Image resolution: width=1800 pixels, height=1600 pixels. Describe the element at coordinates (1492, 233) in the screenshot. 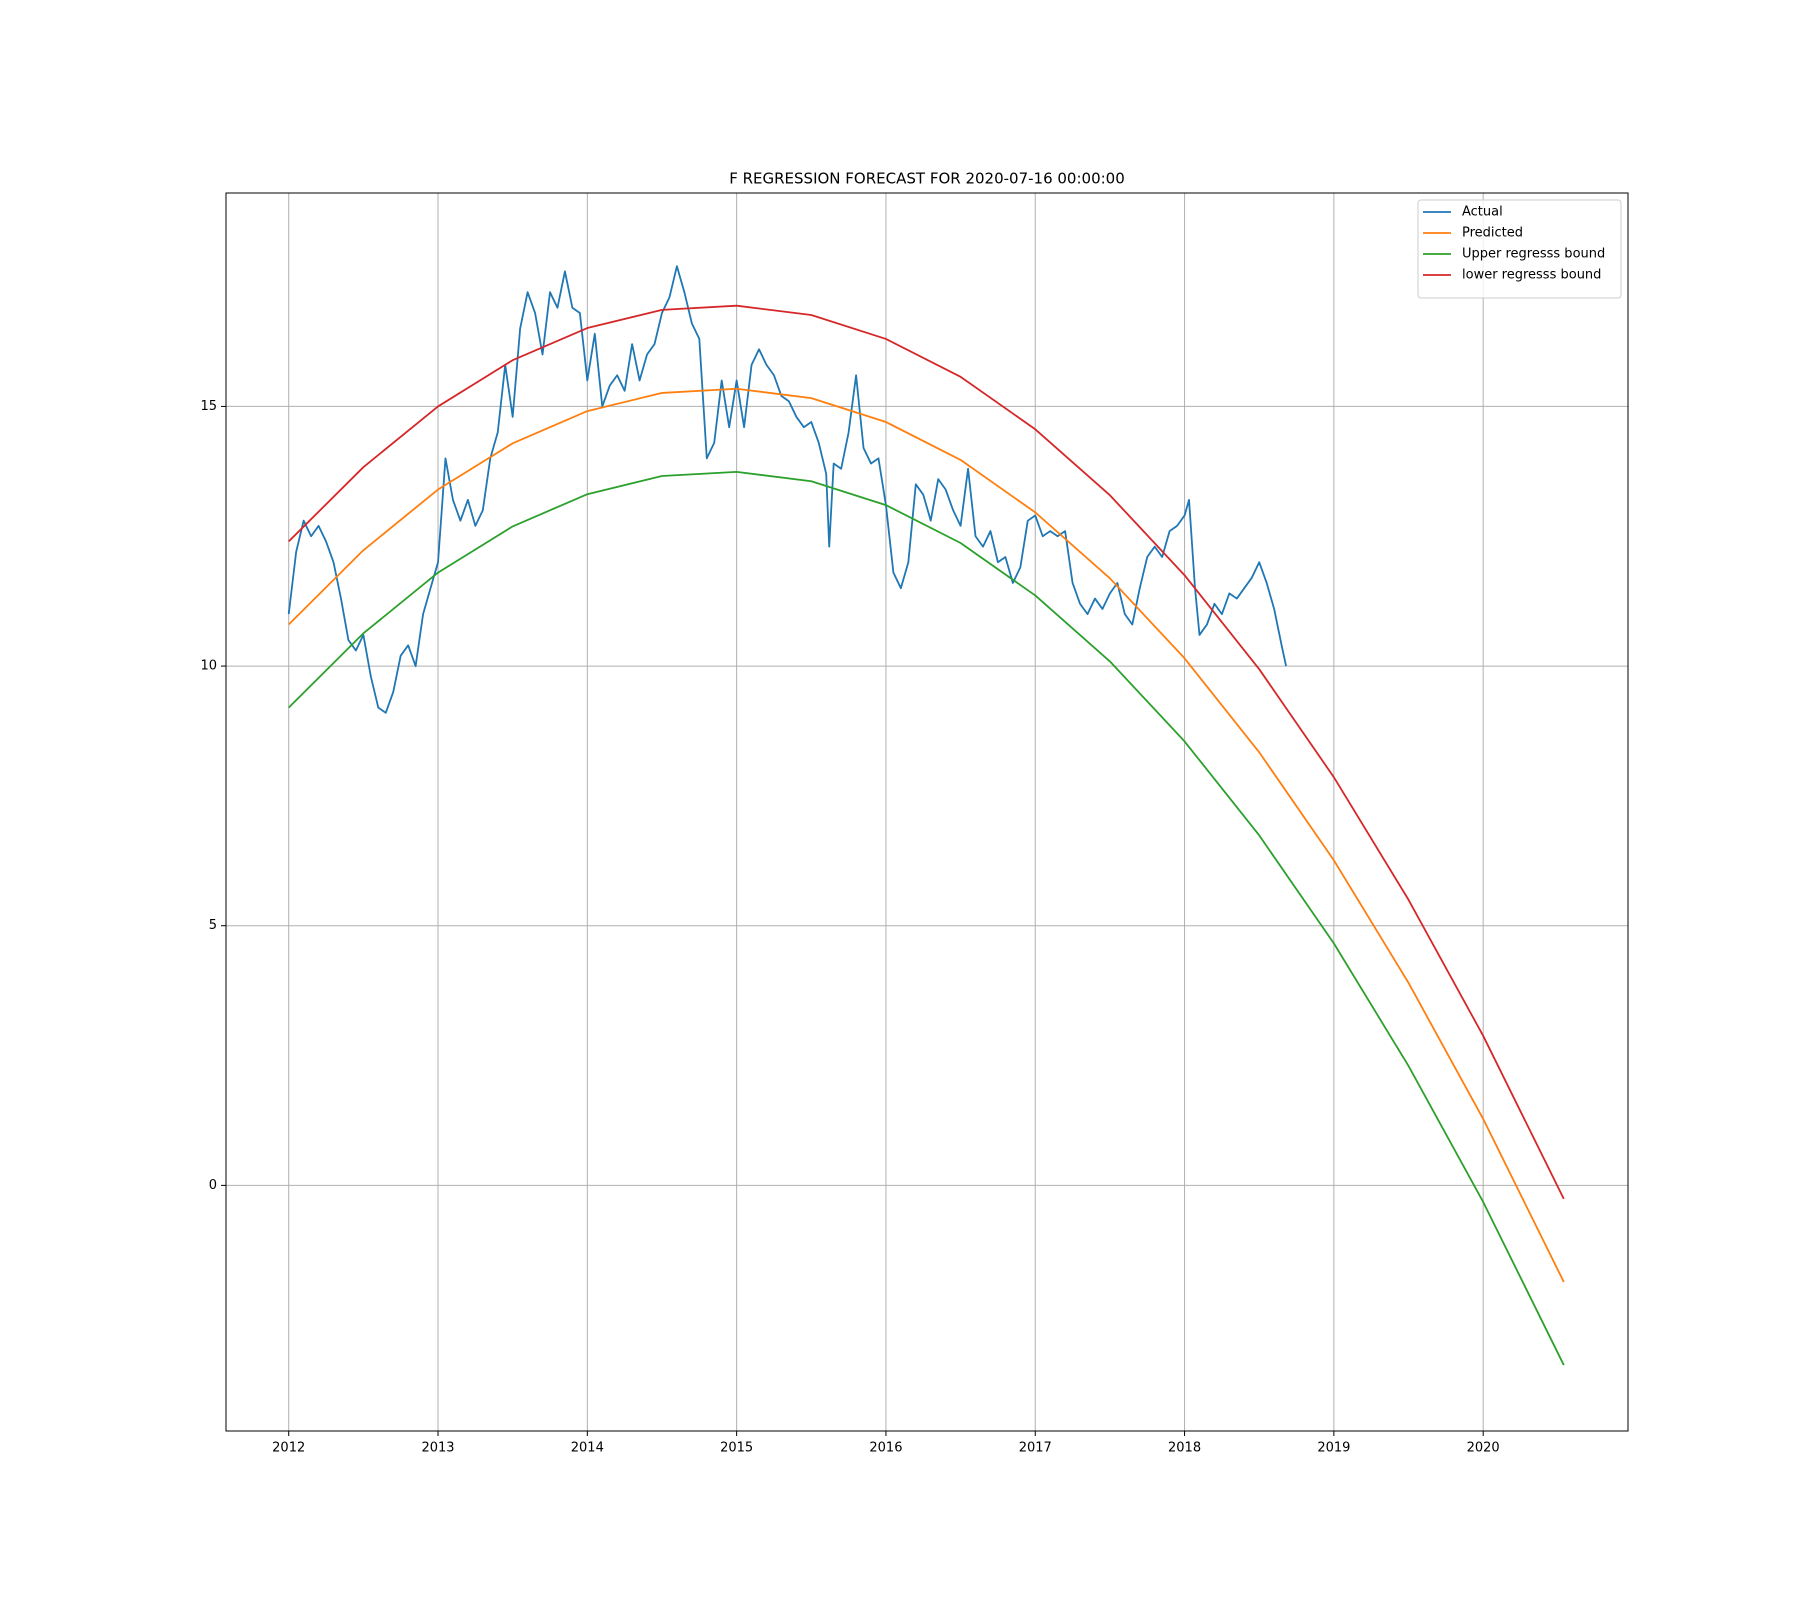

I see `legend-label: Predicted` at that location.